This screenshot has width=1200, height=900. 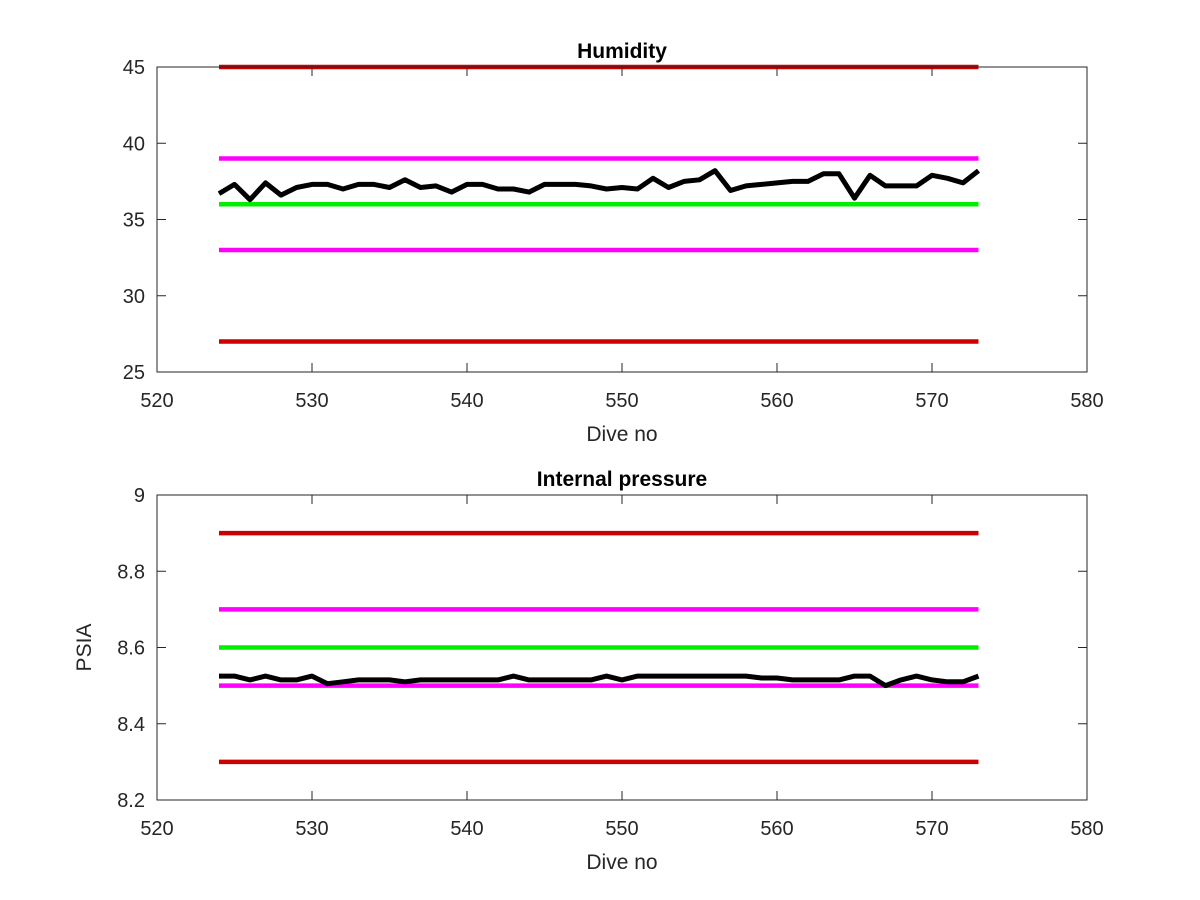 What do you see at coordinates (139, 496) in the screenshot?
I see `internal-pressure-y-tick-label: 9` at bounding box center [139, 496].